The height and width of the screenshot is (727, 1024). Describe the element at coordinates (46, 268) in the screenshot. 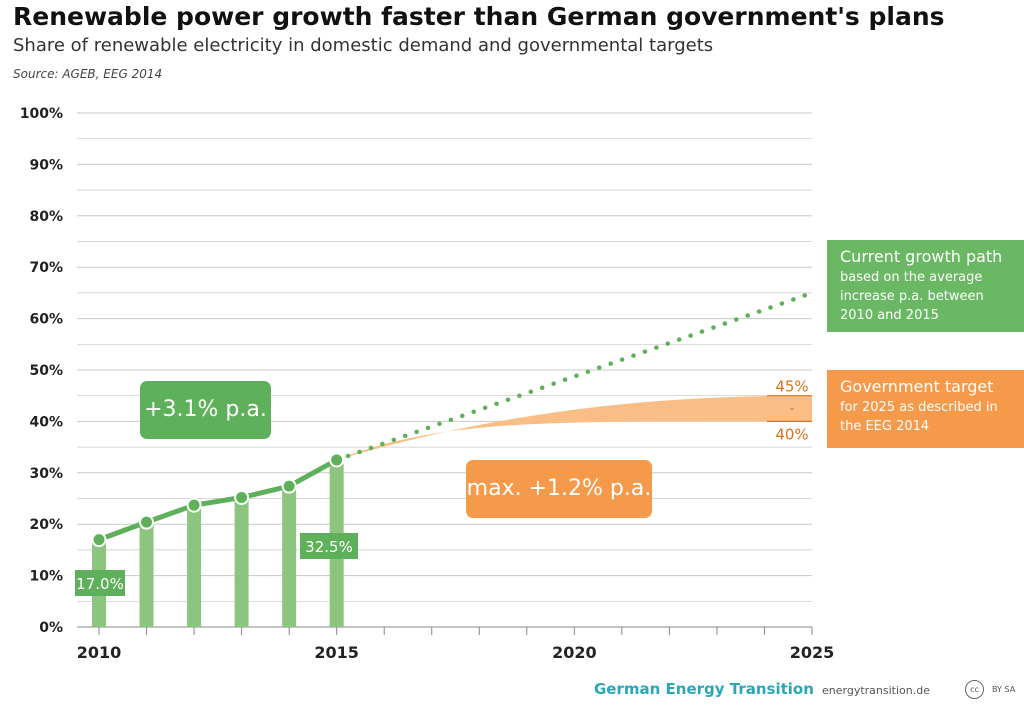

I see `y-tick-label: 70%` at that location.